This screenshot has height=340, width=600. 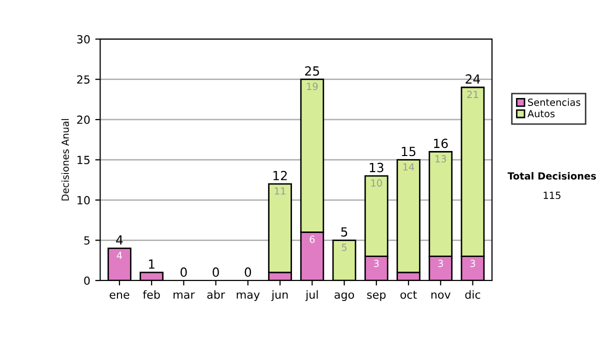 What do you see at coordinates (84, 200) in the screenshot?
I see `y-tick-label: 10` at bounding box center [84, 200].